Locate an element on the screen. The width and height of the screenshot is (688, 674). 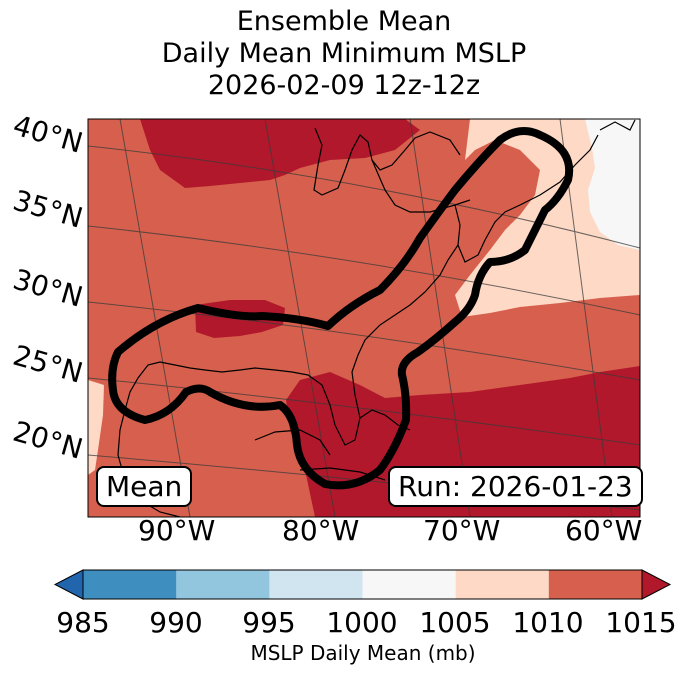
run-date-box: Run: 2026-01-23 is located at coordinates (515, 486).